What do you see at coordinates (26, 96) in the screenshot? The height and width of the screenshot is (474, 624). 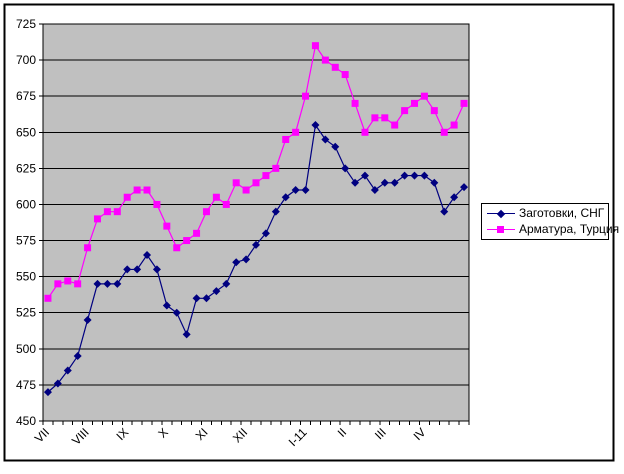 I see `y-tick-label: 675` at bounding box center [26, 96].